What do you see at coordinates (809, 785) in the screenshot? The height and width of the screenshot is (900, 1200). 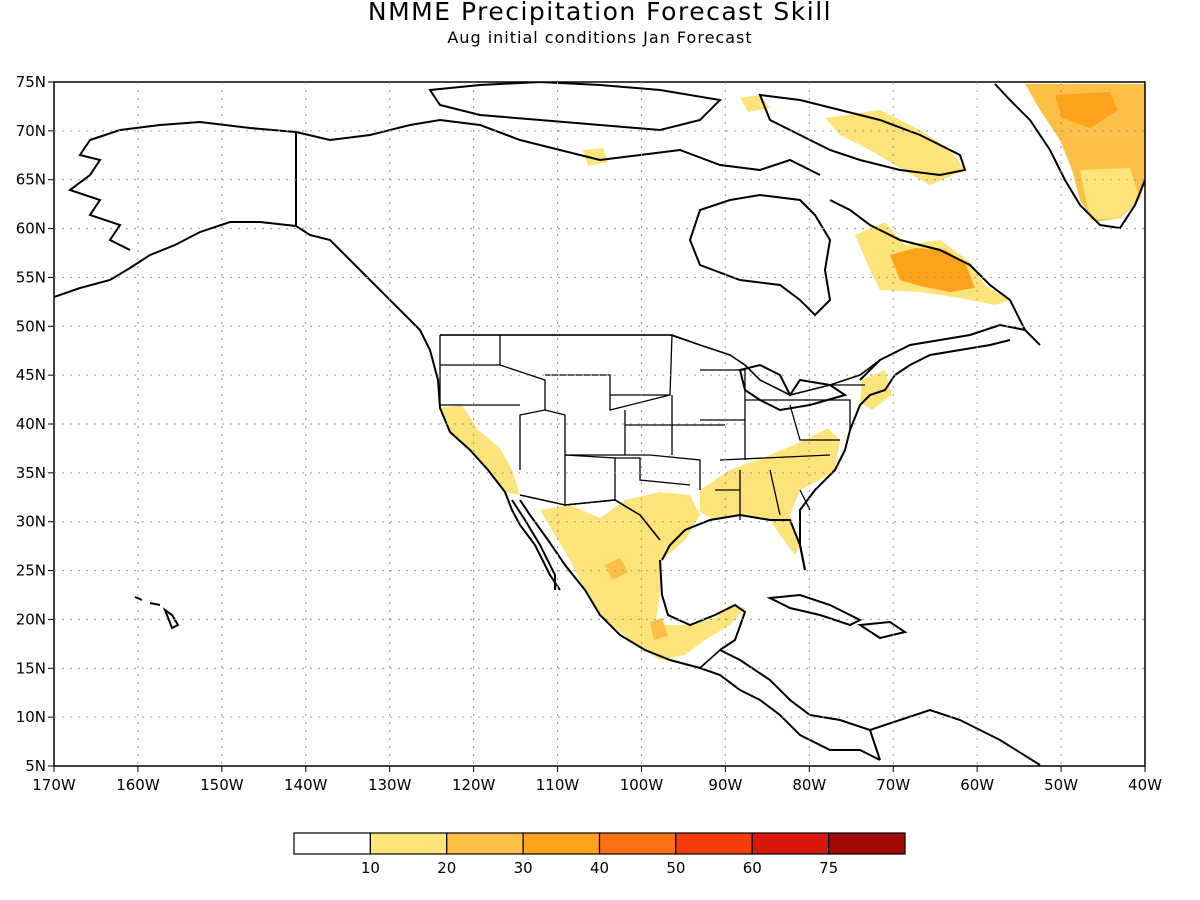 I see `lon-tick-label: 80W` at bounding box center [809, 785].